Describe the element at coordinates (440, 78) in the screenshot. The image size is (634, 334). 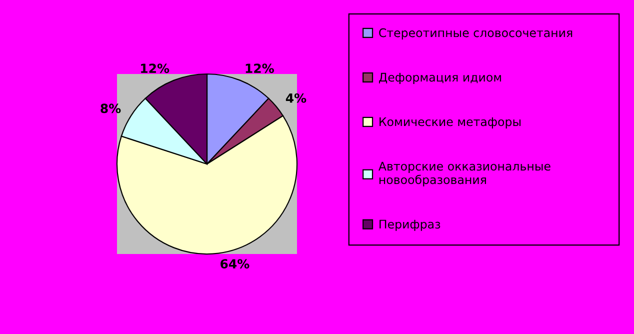
I see `legend-label: Деформация идиом` at that location.